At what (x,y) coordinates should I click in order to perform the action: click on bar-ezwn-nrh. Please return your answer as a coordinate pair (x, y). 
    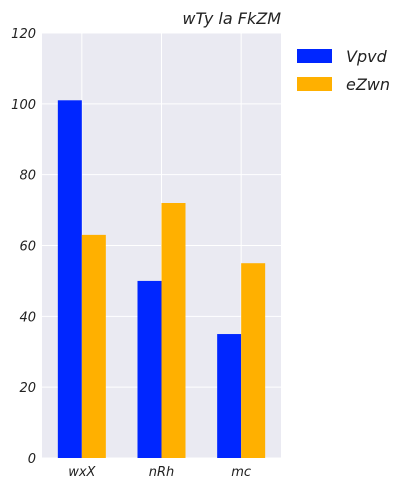
    Looking at the image, I should click on (173, 330).